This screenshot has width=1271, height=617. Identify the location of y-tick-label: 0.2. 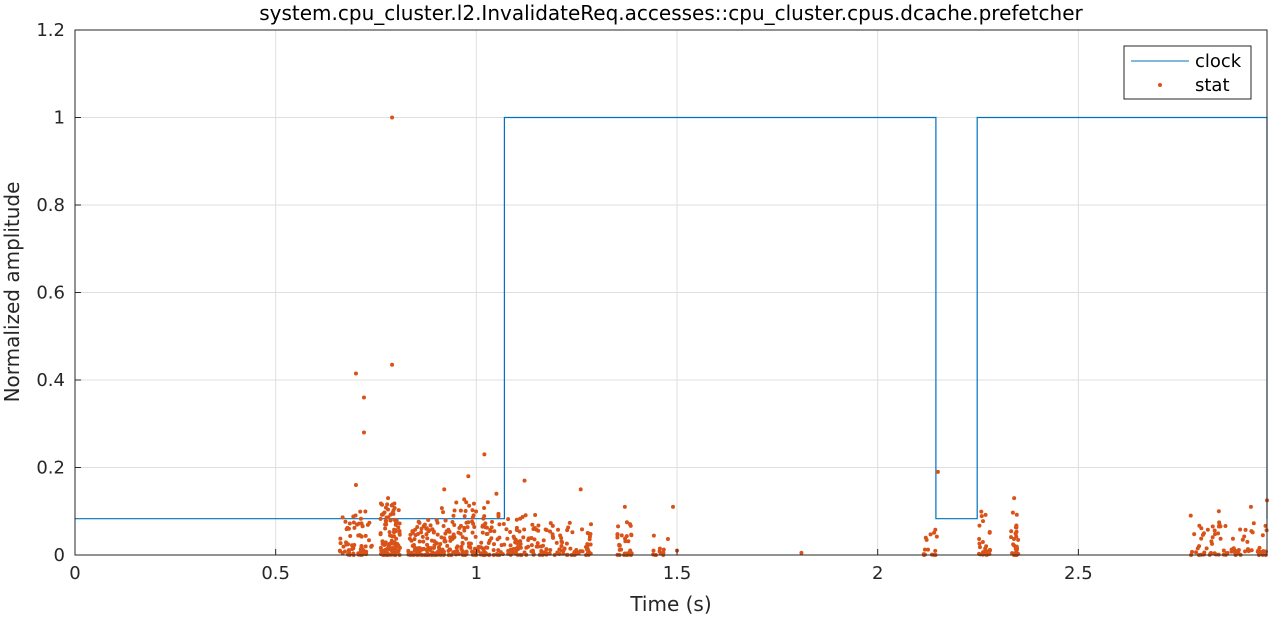
(50, 468).